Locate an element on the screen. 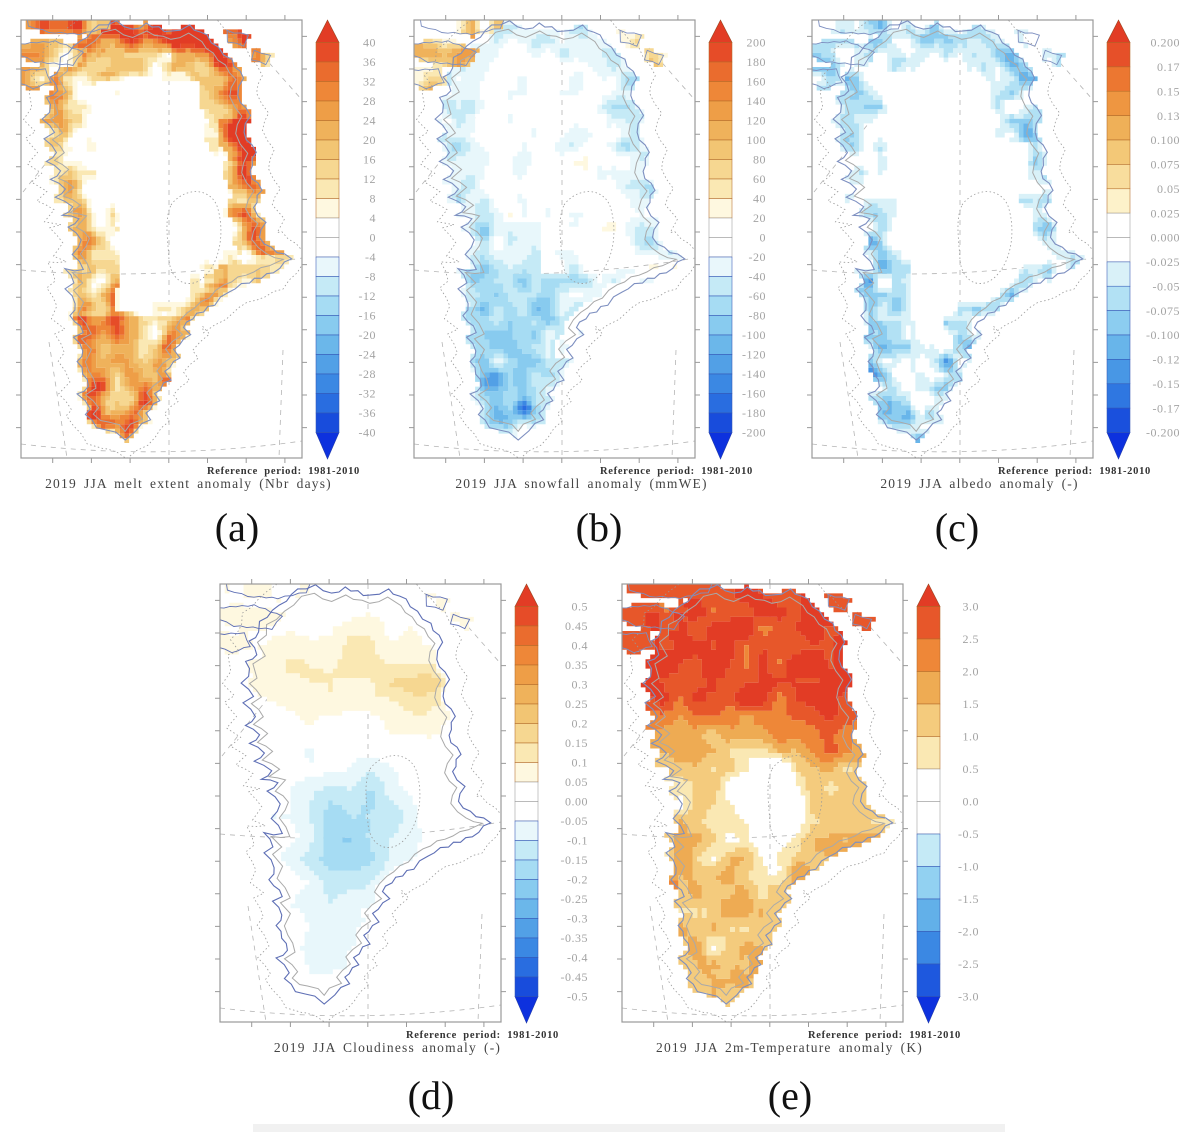 This screenshot has height=1137, width=1200. svg-text: -32 is located at coordinates (368, 394).